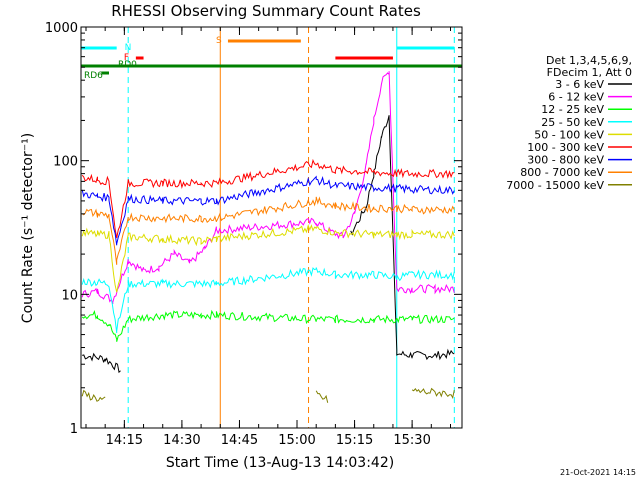  I want to click on x-tick-label: 14:15, so click(124, 440).